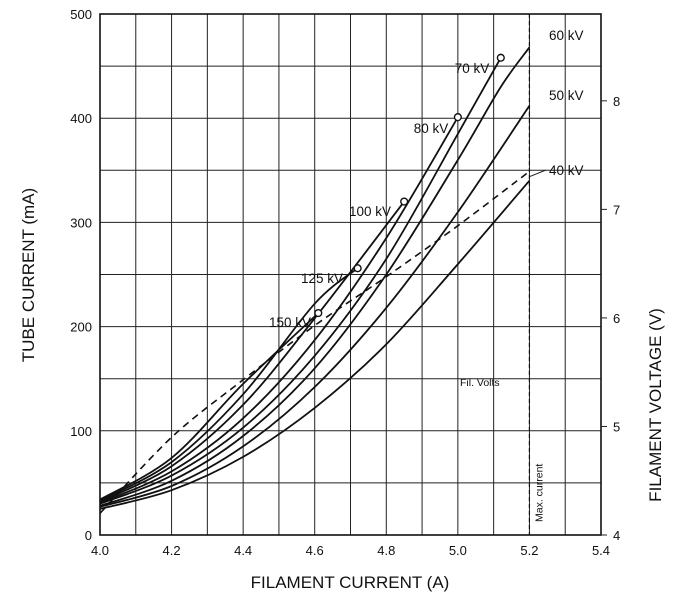 The image size is (674, 598). I want to click on y-tick-label: 500, so click(81, 14).